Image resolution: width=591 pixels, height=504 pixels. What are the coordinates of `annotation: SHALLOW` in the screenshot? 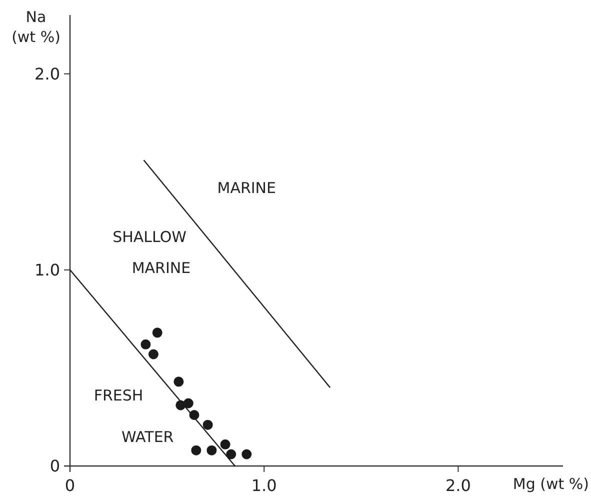 It's located at (149, 237).